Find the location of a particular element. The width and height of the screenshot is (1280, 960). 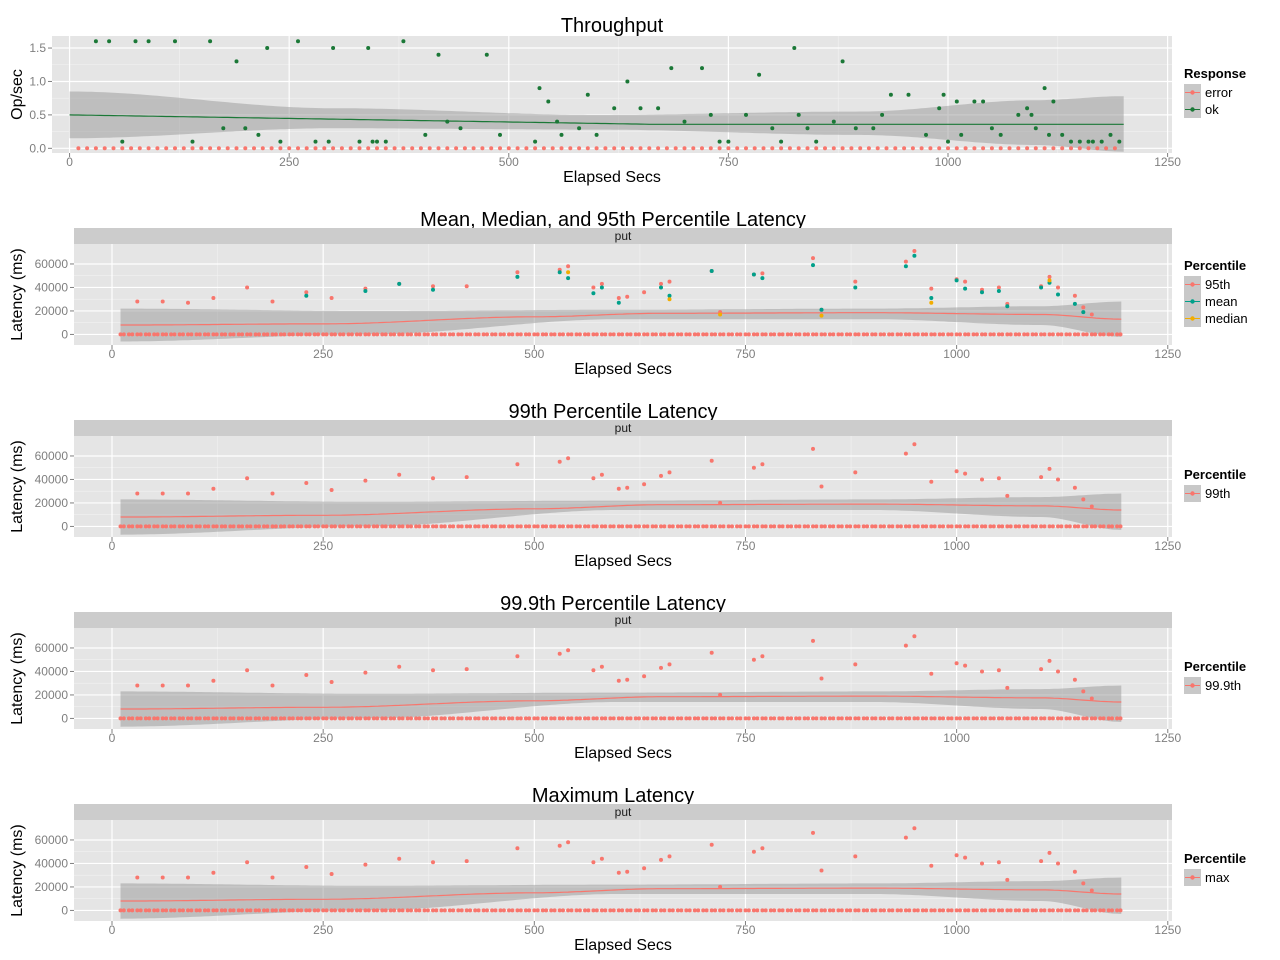

legend-label: 99th is located at coordinates (1217, 493).